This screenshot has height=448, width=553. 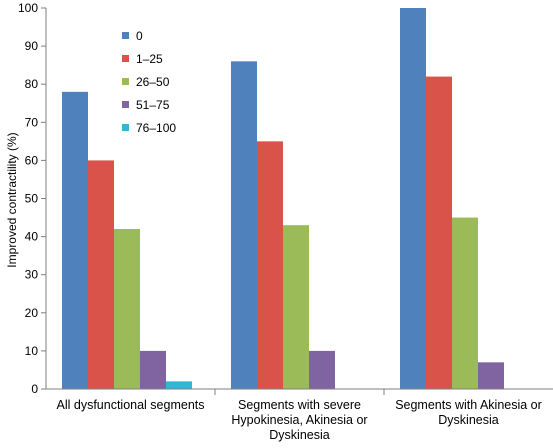 What do you see at coordinates (12, 199) in the screenshot?
I see `y-axis-title: Improved contractility (%)` at bounding box center [12, 199].